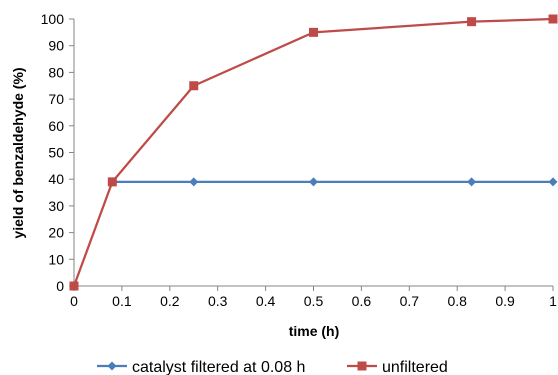 The width and height of the screenshot is (558, 375). Describe the element at coordinates (56, 206) in the screenshot. I see `y-tick-label: 30` at that location.